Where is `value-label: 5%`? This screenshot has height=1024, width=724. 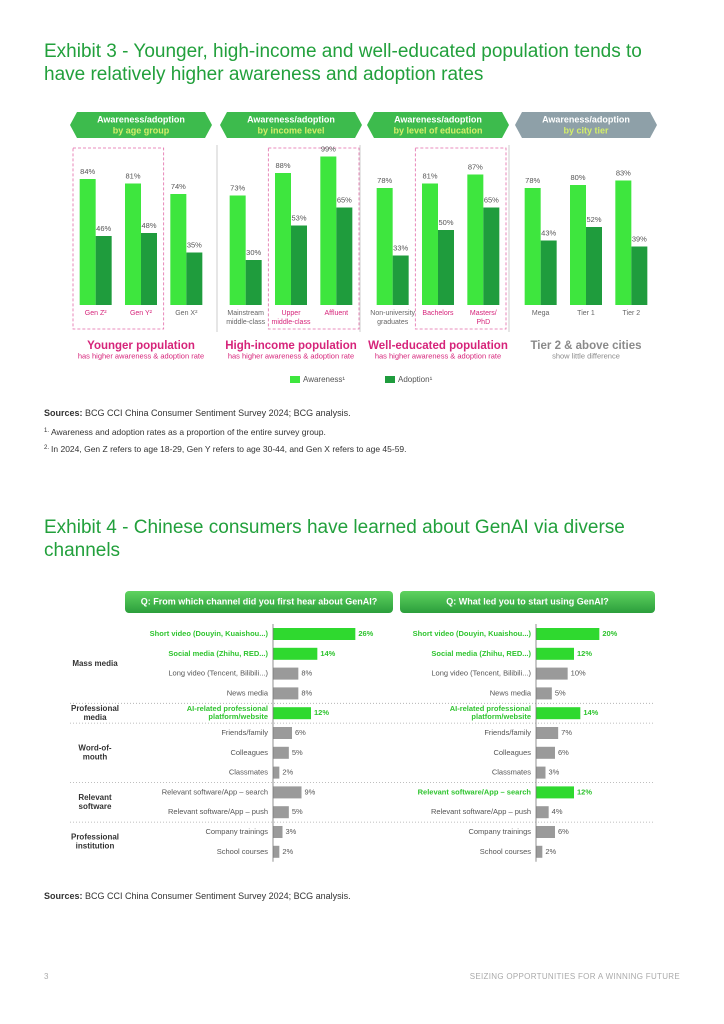
value-label: 5% is located at coordinates (560, 692).